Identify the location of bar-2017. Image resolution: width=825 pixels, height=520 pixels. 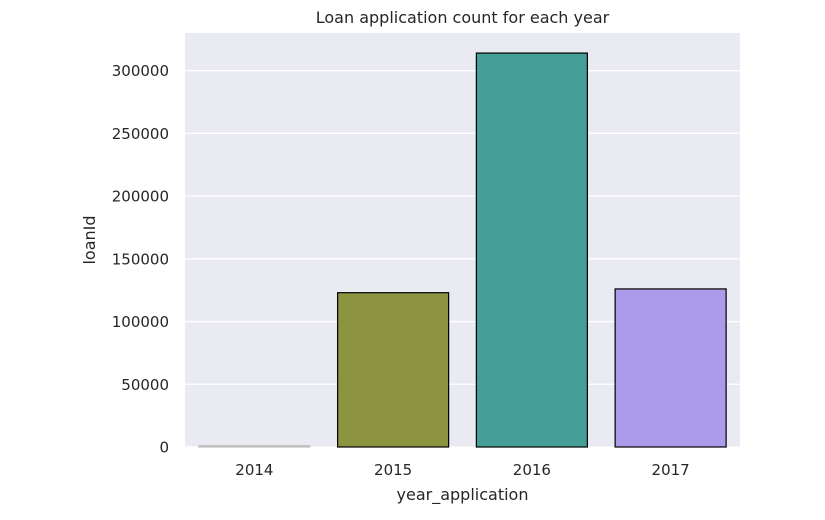
(670, 368).